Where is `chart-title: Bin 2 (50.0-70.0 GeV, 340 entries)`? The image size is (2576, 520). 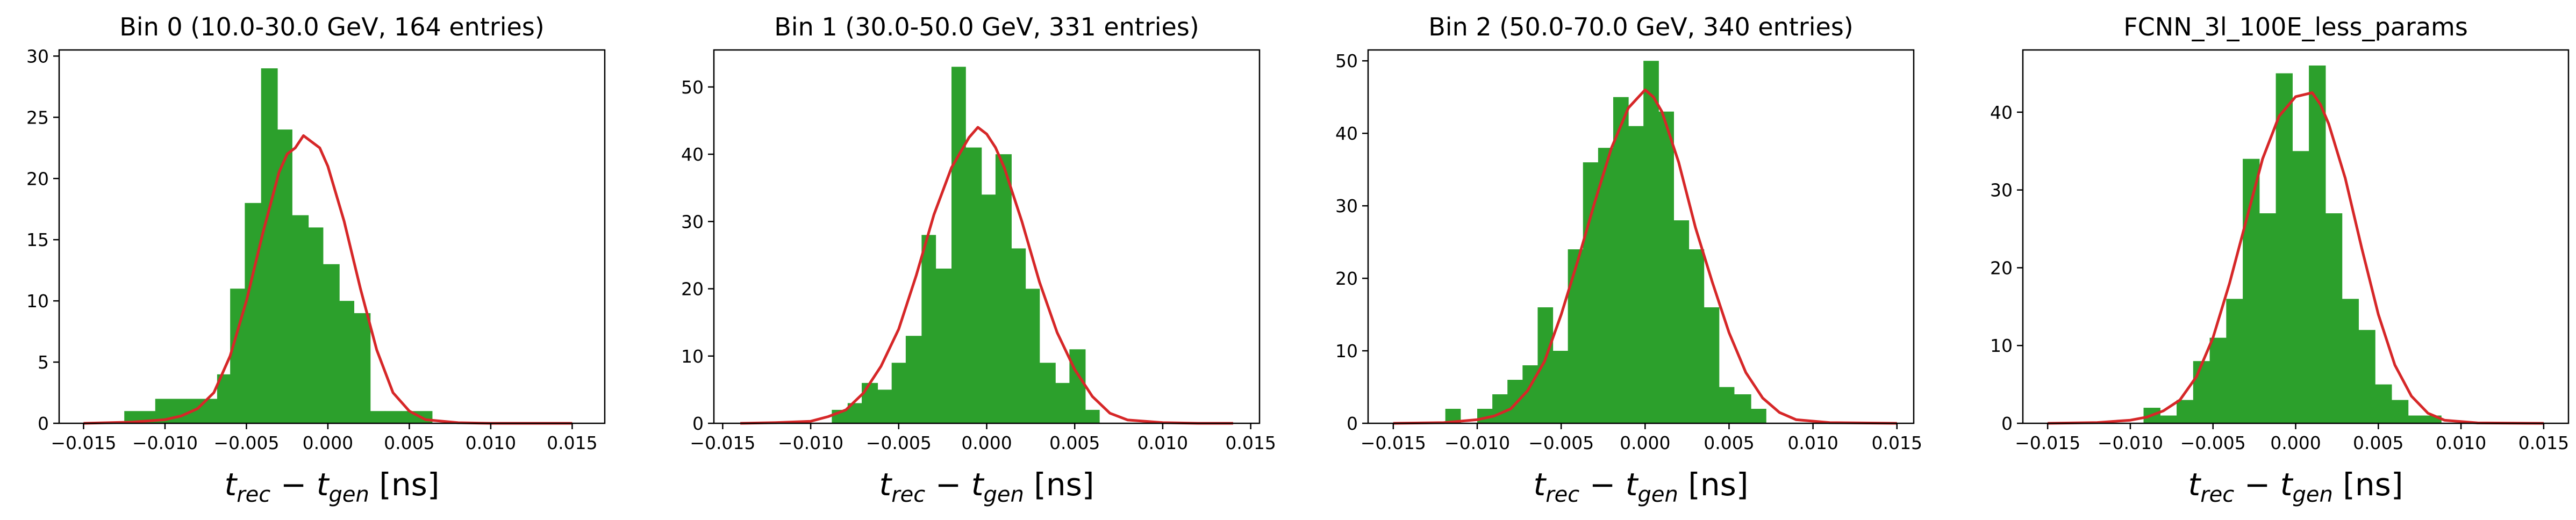
chart-title: Bin 2 (50.0-70.0 GeV, 340 entries) is located at coordinates (1641, 26).